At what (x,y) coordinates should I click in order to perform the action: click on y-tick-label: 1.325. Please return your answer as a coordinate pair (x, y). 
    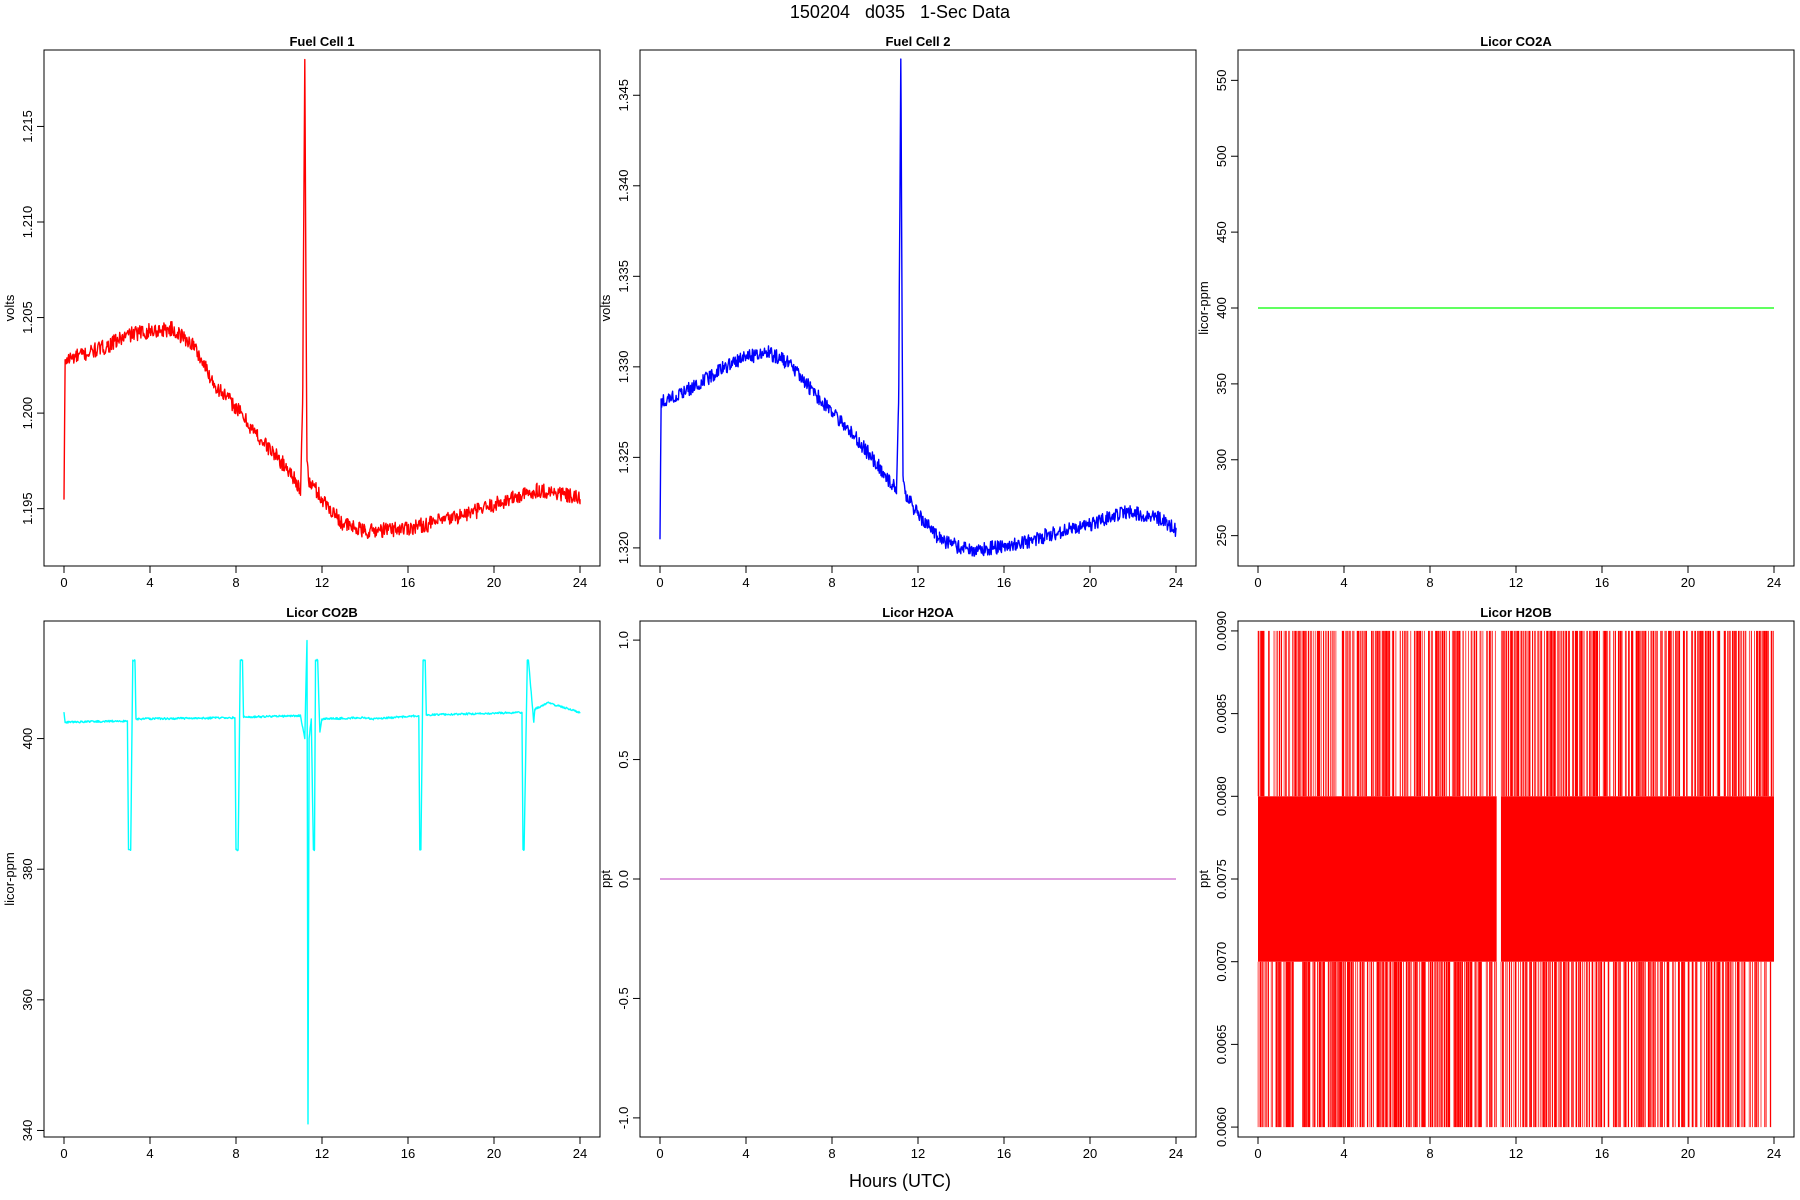
    Looking at the image, I should click on (623, 457).